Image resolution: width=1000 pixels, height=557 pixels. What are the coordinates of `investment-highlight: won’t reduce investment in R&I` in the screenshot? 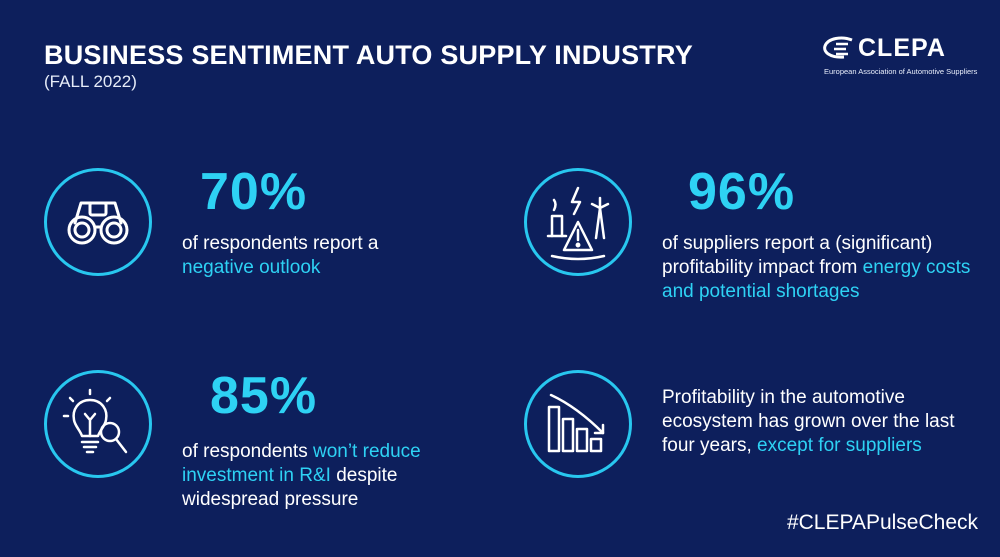 It's located at (301, 463).